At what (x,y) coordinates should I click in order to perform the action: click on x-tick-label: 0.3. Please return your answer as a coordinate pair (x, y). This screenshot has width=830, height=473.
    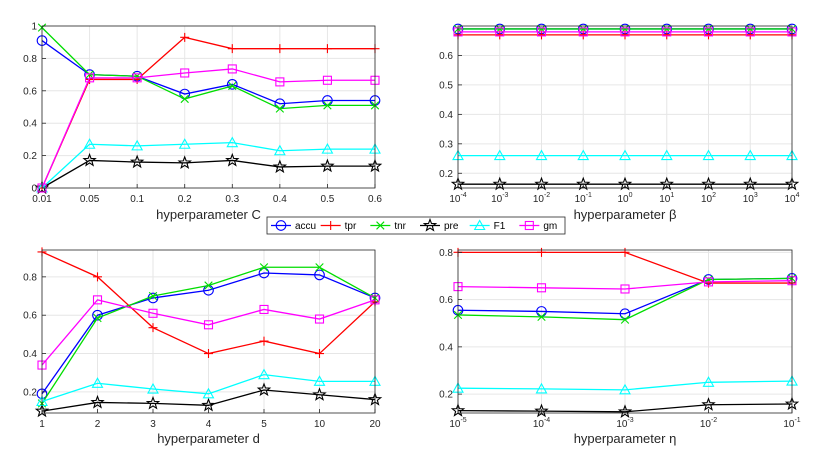
    Looking at the image, I should click on (232, 199).